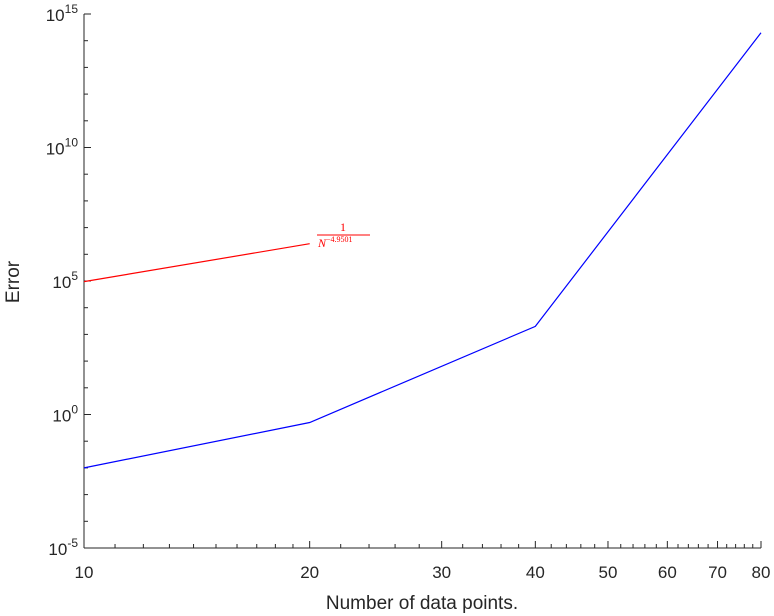 The width and height of the screenshot is (774, 616). I want to click on annotation-denominator: N−4.9501, so click(335, 242).